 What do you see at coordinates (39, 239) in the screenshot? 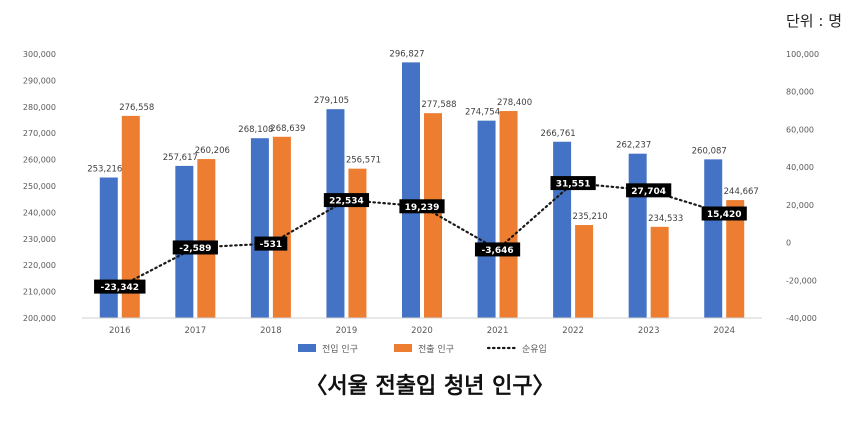
I see `left-tick-label: 230,000` at bounding box center [39, 239].